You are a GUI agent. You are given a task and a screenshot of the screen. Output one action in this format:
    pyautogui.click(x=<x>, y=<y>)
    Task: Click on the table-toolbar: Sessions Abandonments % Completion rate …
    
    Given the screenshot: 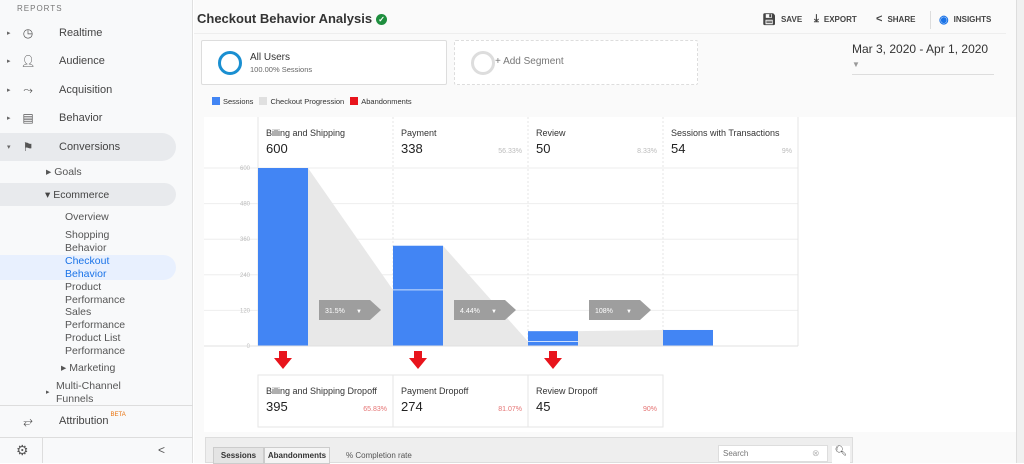 What is the action you would take?
    pyautogui.click(x=529, y=450)
    